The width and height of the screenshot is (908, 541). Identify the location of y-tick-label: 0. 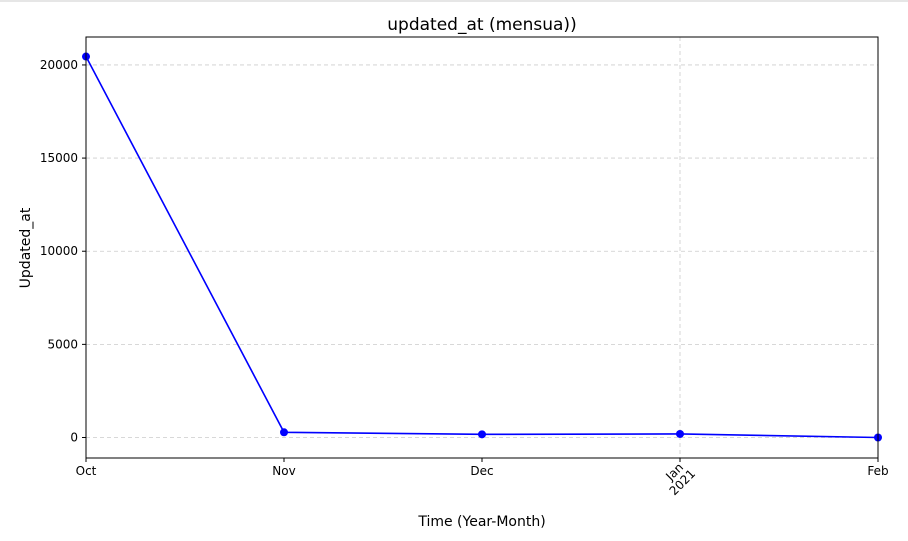
(74, 438).